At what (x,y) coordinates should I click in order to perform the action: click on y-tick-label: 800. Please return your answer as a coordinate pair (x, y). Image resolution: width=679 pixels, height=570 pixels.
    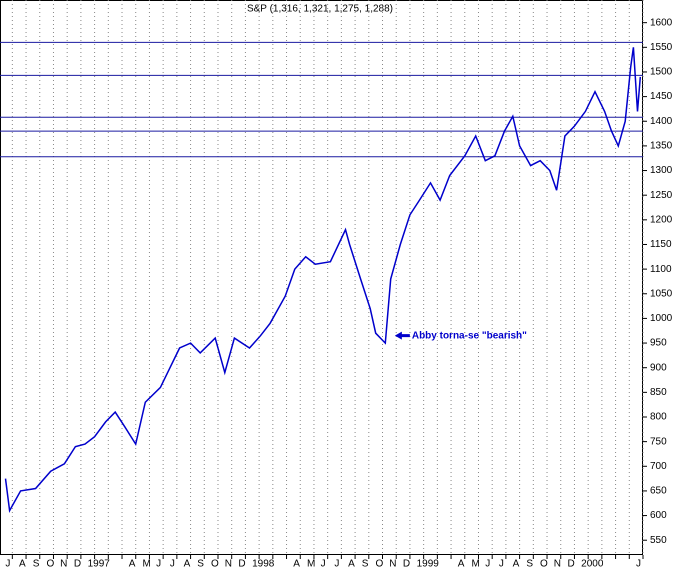
    Looking at the image, I should click on (658, 417).